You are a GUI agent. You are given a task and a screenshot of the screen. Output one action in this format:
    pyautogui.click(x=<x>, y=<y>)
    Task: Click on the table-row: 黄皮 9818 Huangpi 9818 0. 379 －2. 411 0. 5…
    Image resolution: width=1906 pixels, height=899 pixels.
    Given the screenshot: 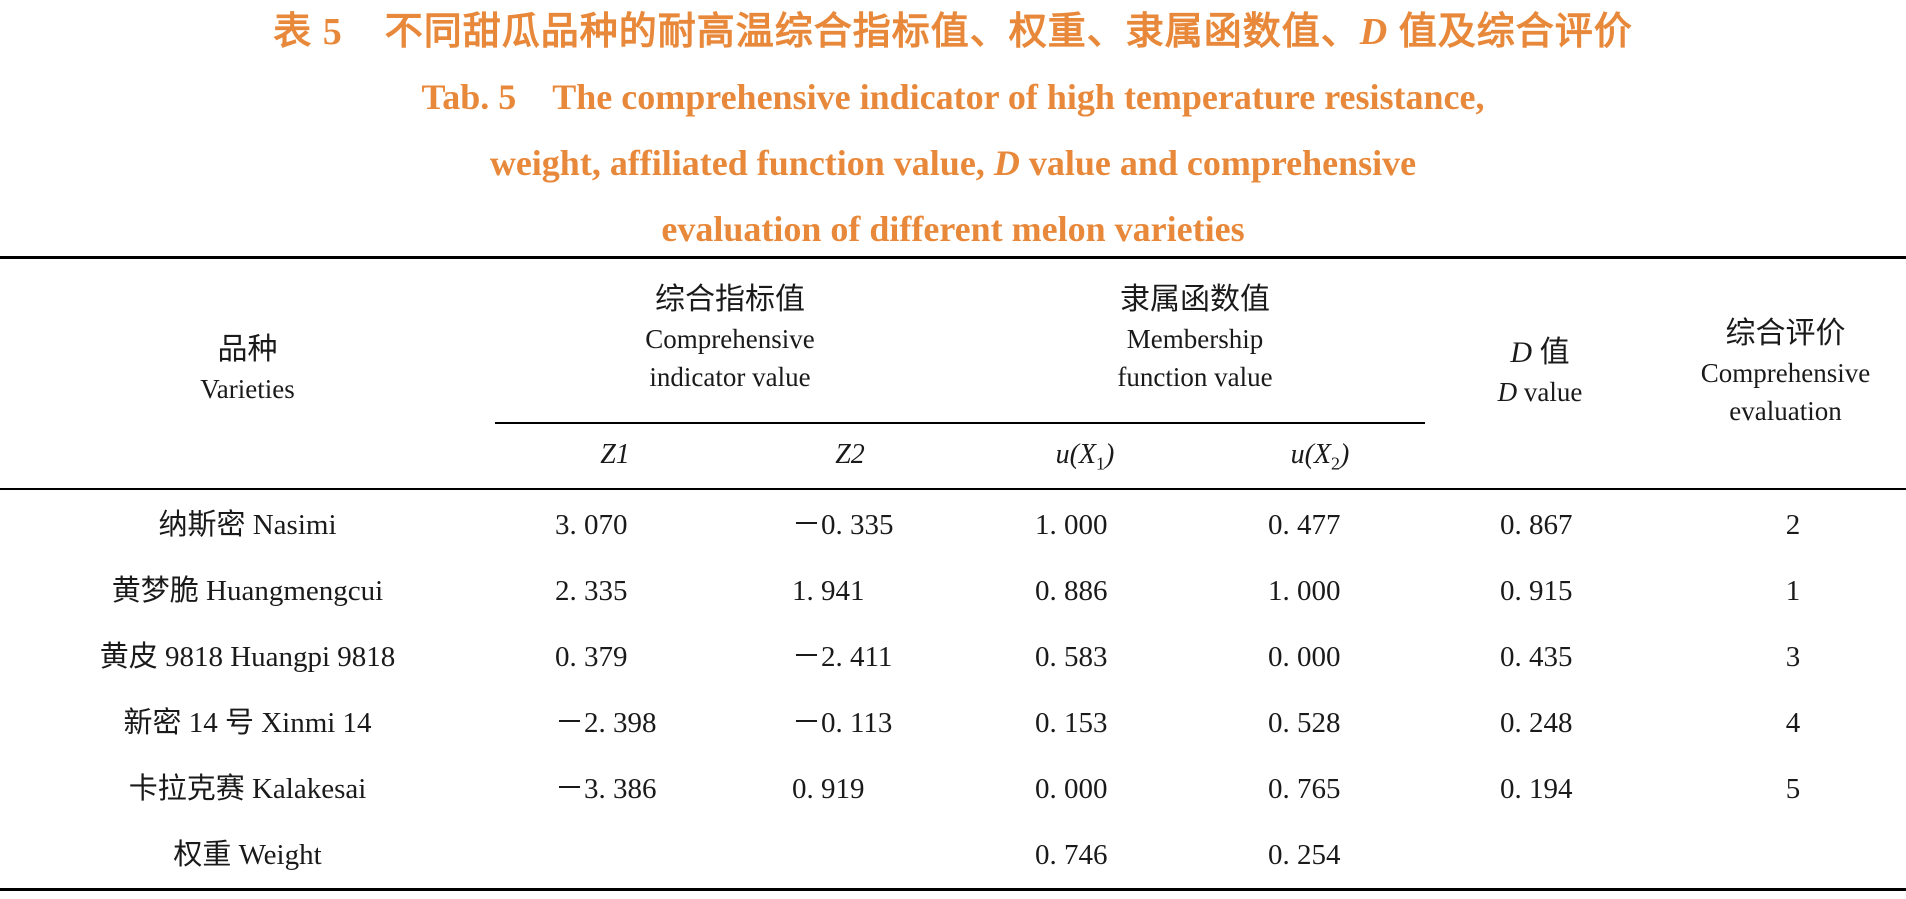 What is the action you would take?
    pyautogui.click(x=953, y=657)
    